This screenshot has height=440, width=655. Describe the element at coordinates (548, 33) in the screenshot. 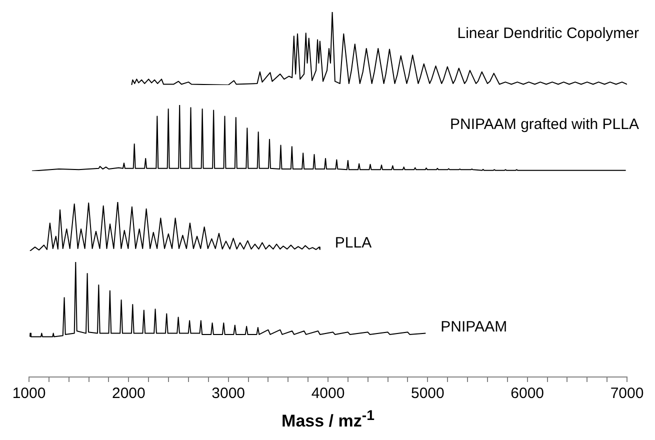

I see `series-label: Linear Dendritic Copolymer` at that location.